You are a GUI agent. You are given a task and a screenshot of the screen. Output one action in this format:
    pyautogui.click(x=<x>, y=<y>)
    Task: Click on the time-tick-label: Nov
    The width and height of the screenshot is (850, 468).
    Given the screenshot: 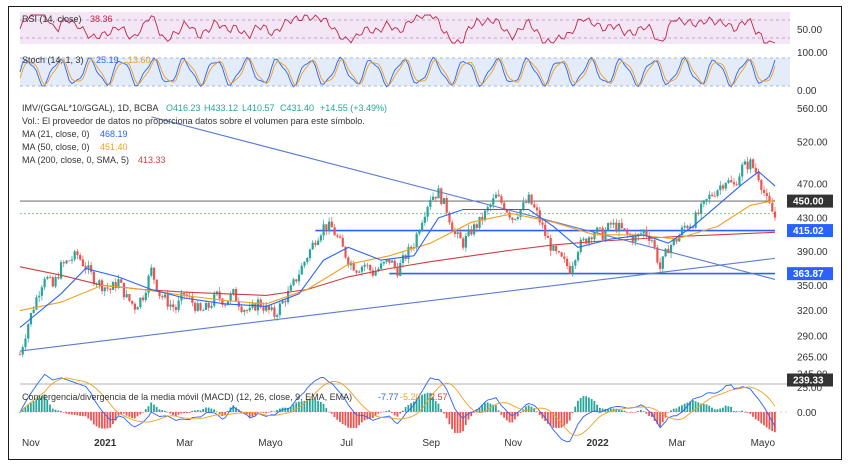 What is the action you would take?
    pyautogui.click(x=31, y=443)
    